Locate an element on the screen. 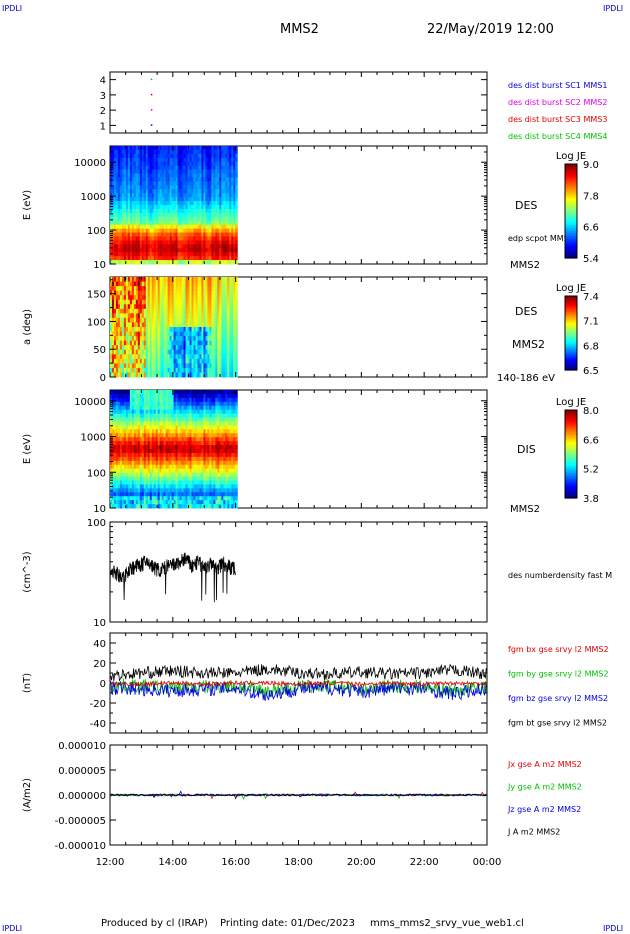  colorbar-tick-label: 6.5 is located at coordinates (591, 371).